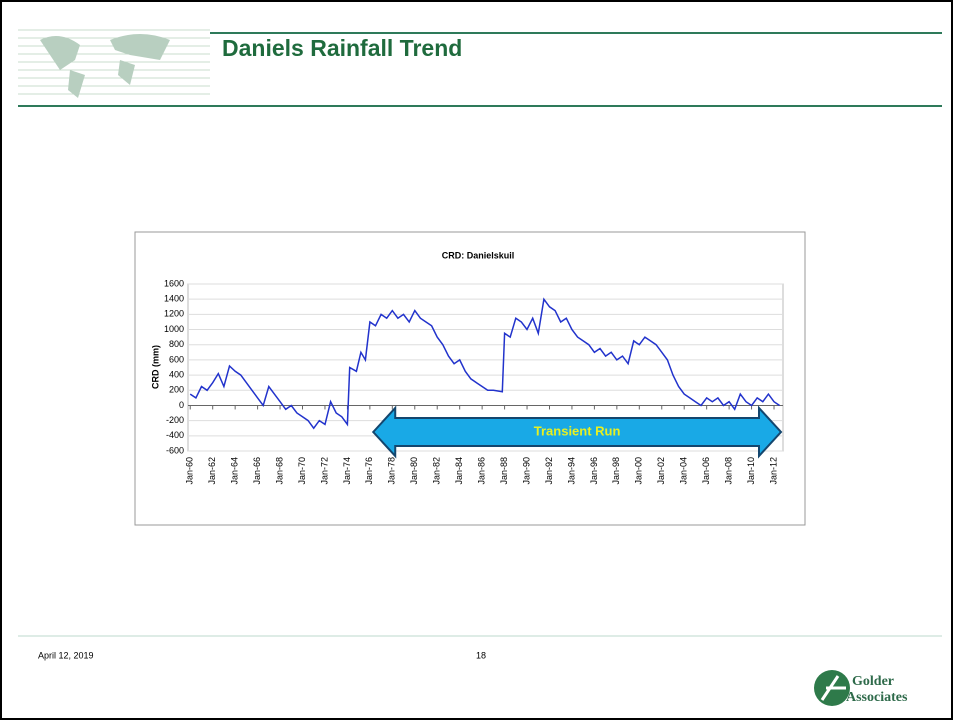 This screenshot has width=953, height=725. Describe the element at coordinates (66, 655) in the screenshot. I see `slide-date: April 12, 2019` at that location.